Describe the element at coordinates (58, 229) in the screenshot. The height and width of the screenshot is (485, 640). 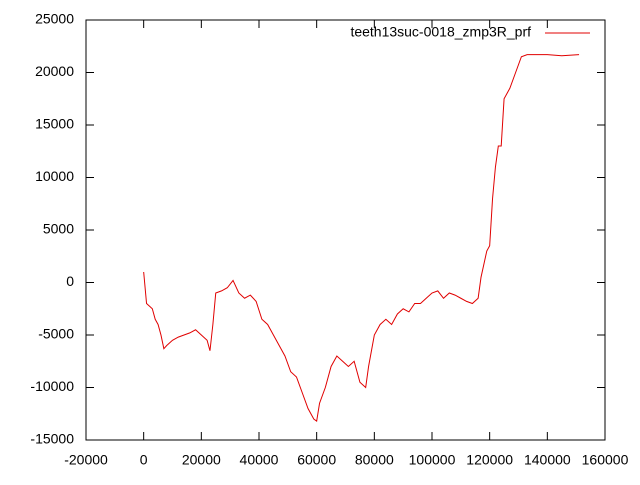
I see `y-tick-label: 5000` at that location.